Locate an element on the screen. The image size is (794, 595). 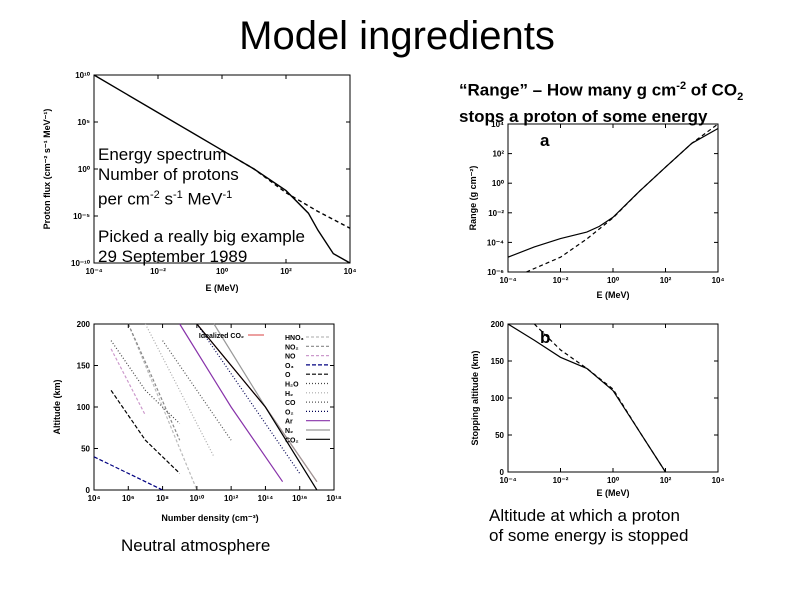
spectrum-xlabel: E (MeV) is located at coordinates (221, 288).